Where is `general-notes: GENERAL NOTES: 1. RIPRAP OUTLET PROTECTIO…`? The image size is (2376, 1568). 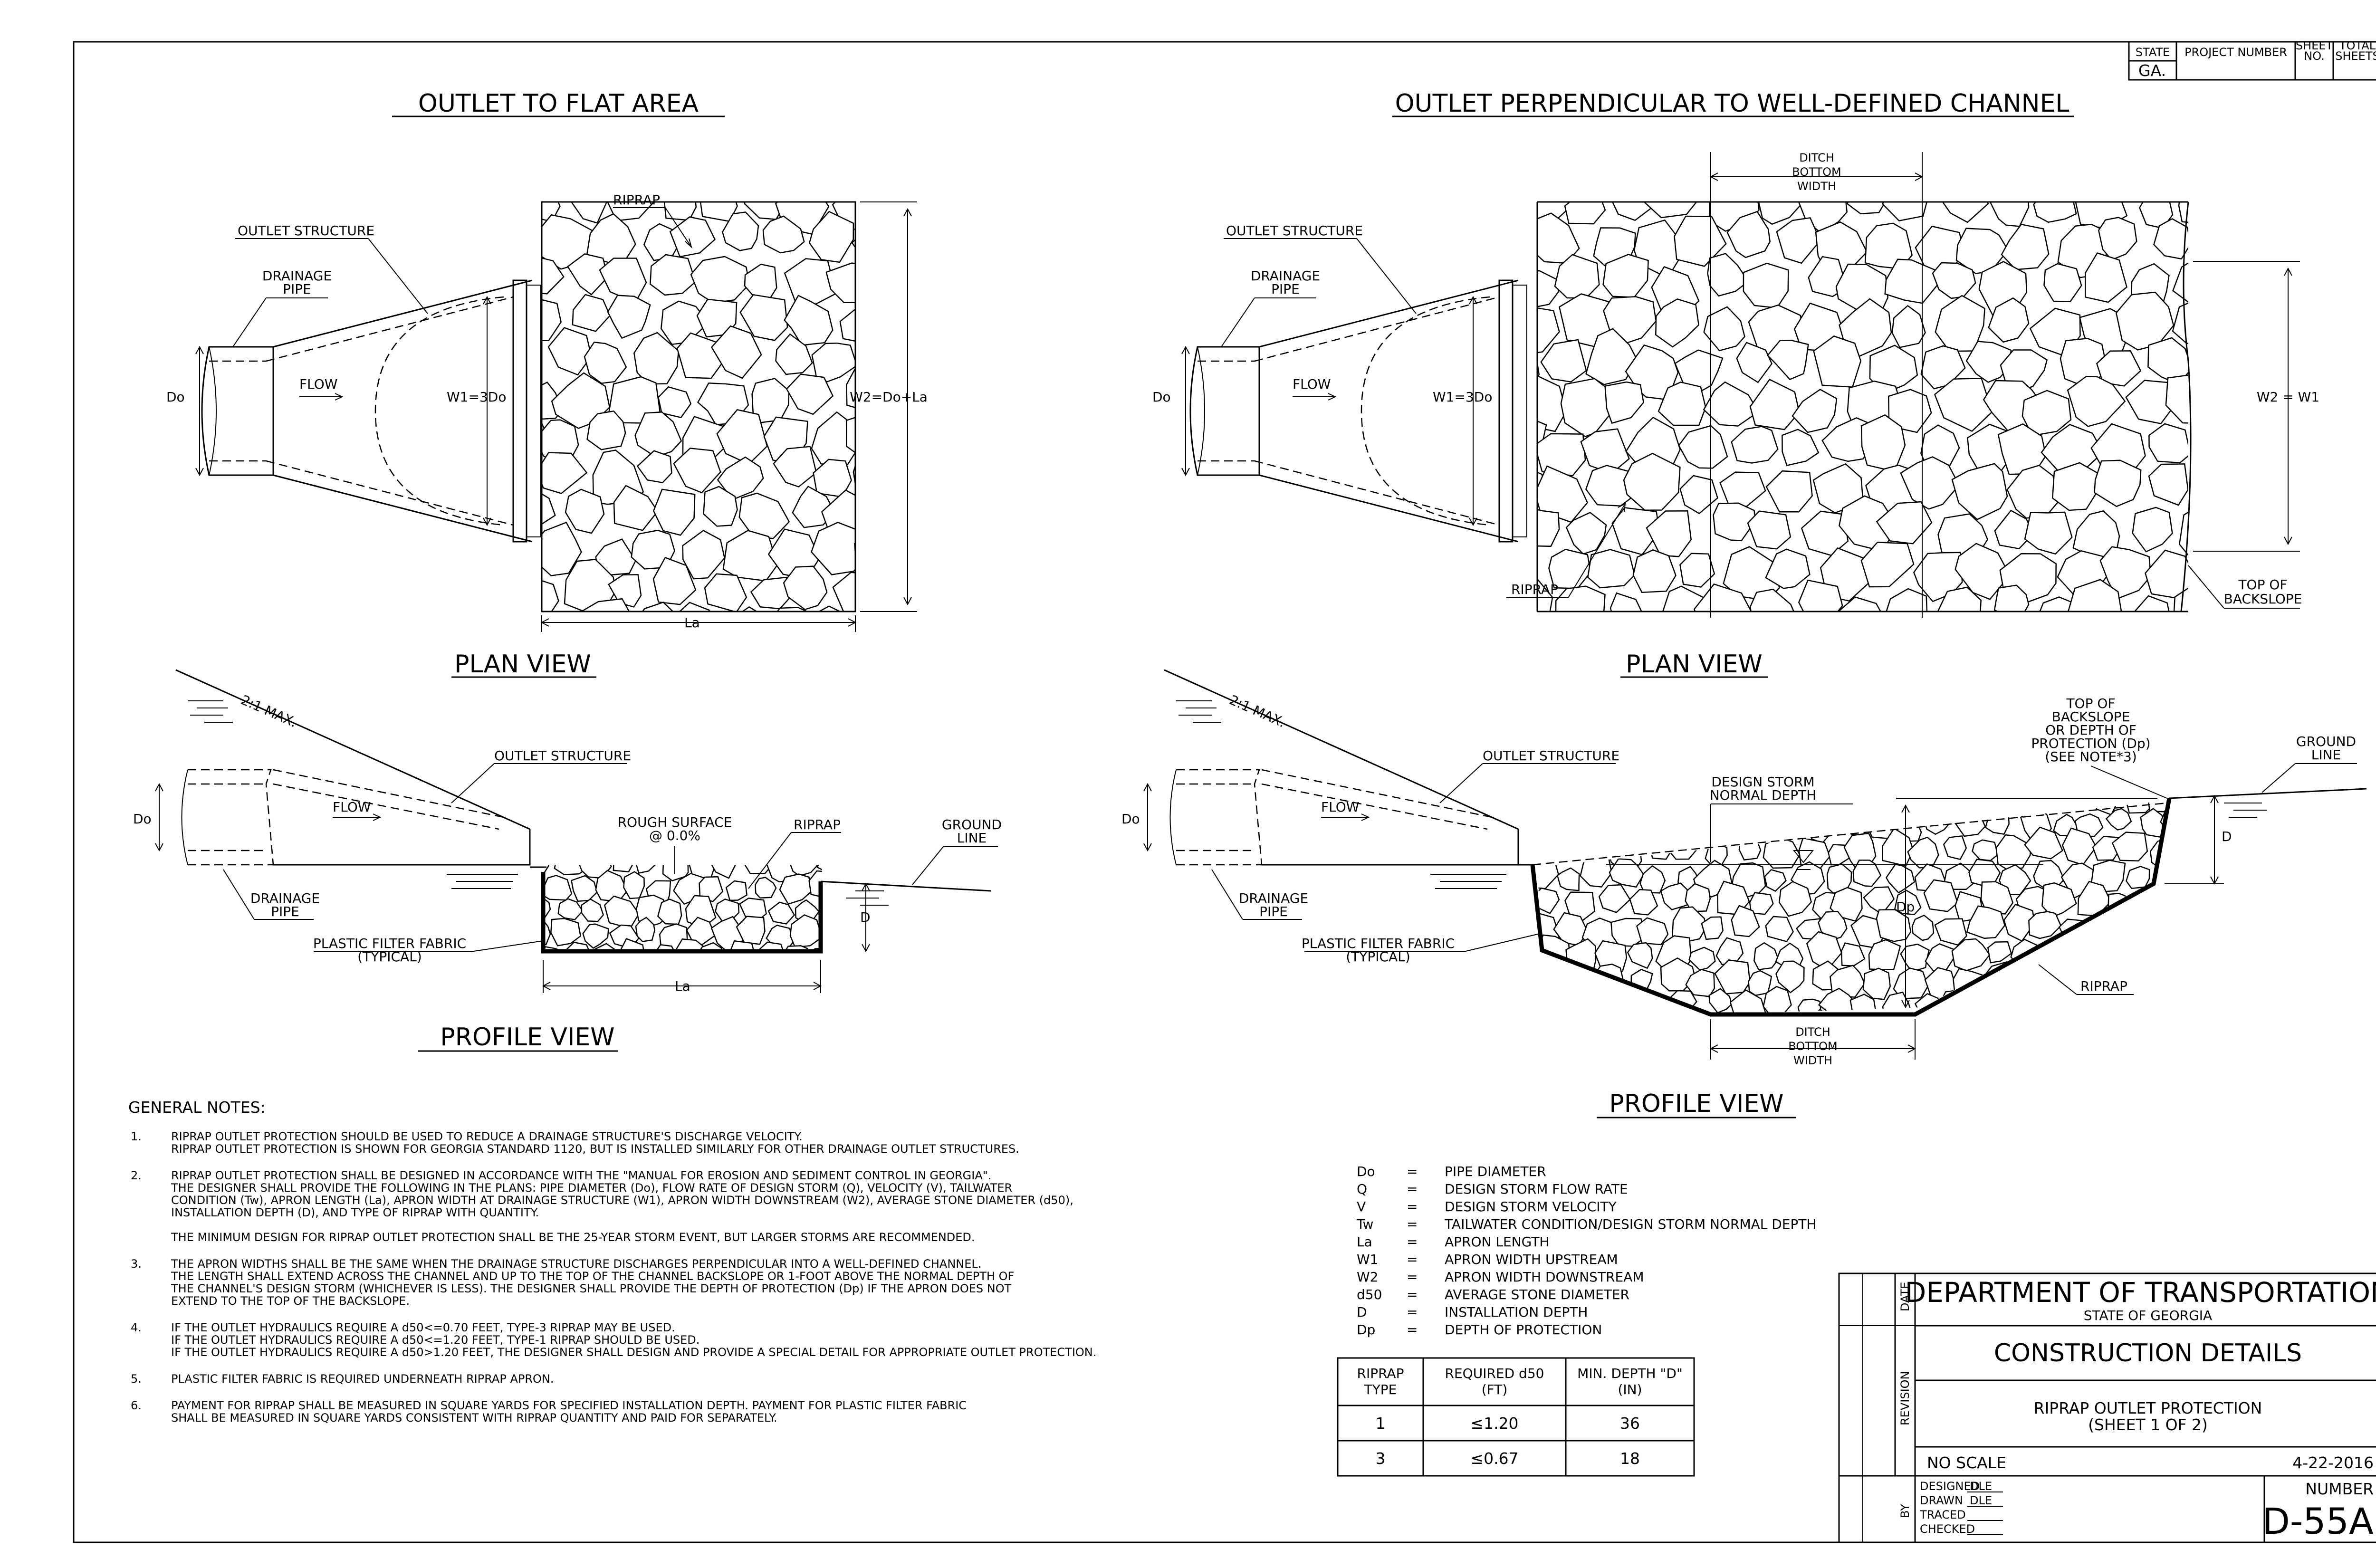 general-notes: GENERAL NOTES: 1. RIPRAP OUTLET PROTECTIO… is located at coordinates (612, 1261).